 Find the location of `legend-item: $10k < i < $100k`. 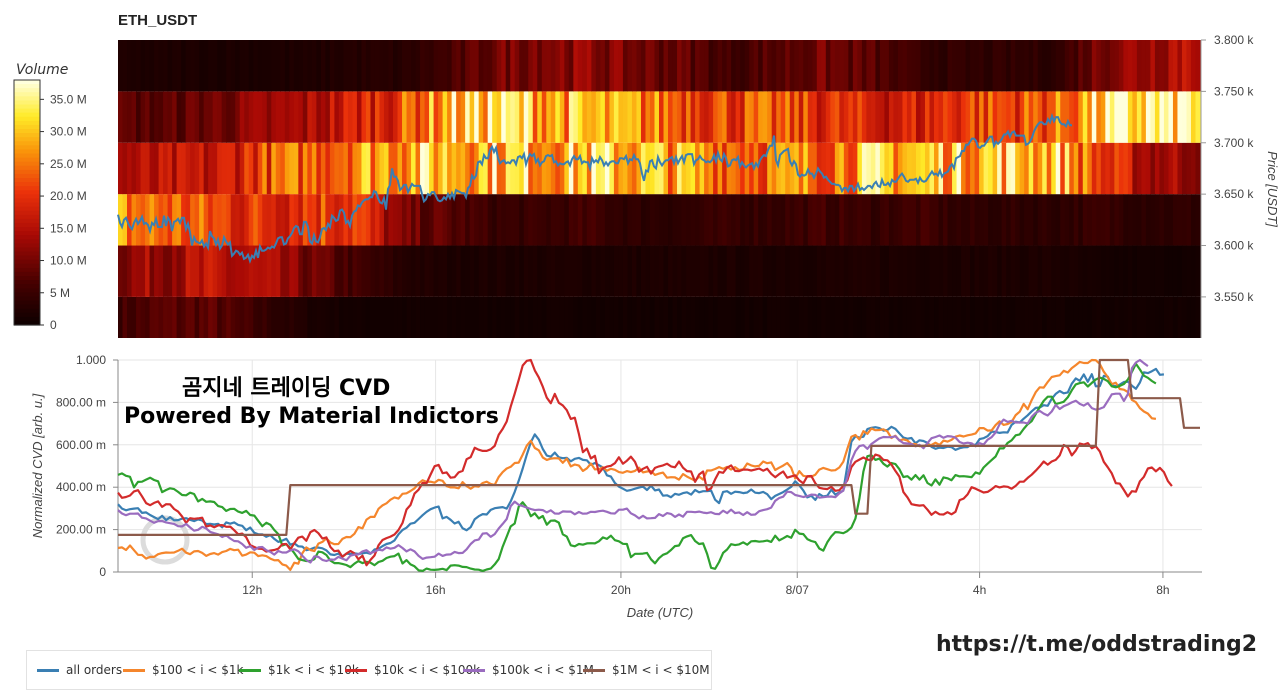

legend-item: $10k < i < $100k is located at coordinates (412, 670).